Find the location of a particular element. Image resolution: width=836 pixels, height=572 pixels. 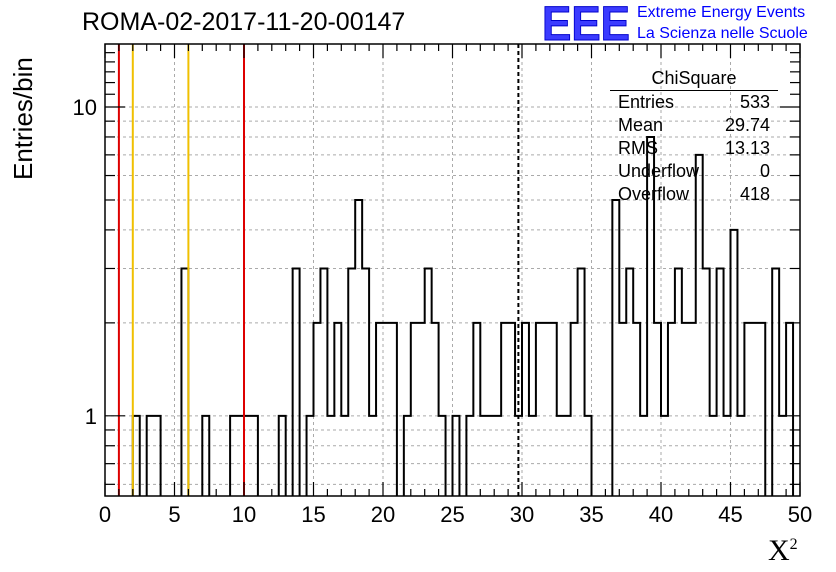

x-tick-label: 50 is located at coordinates (800, 514).